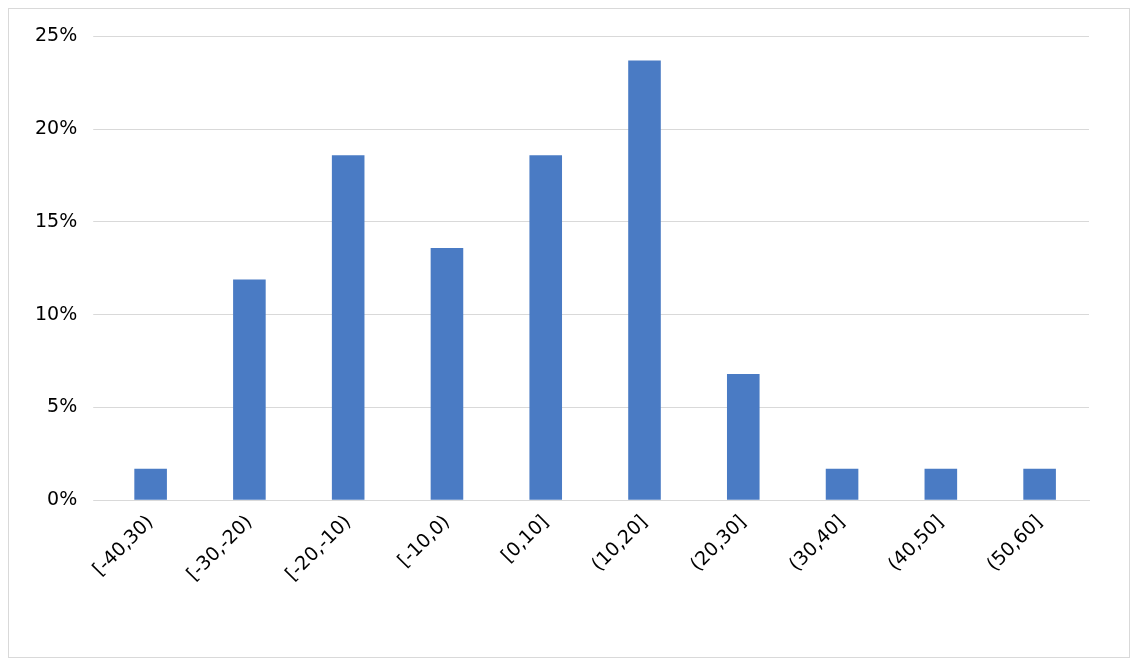  Describe the element at coordinates (62, 405) in the screenshot. I see `y-tick-label: 5%` at that location.